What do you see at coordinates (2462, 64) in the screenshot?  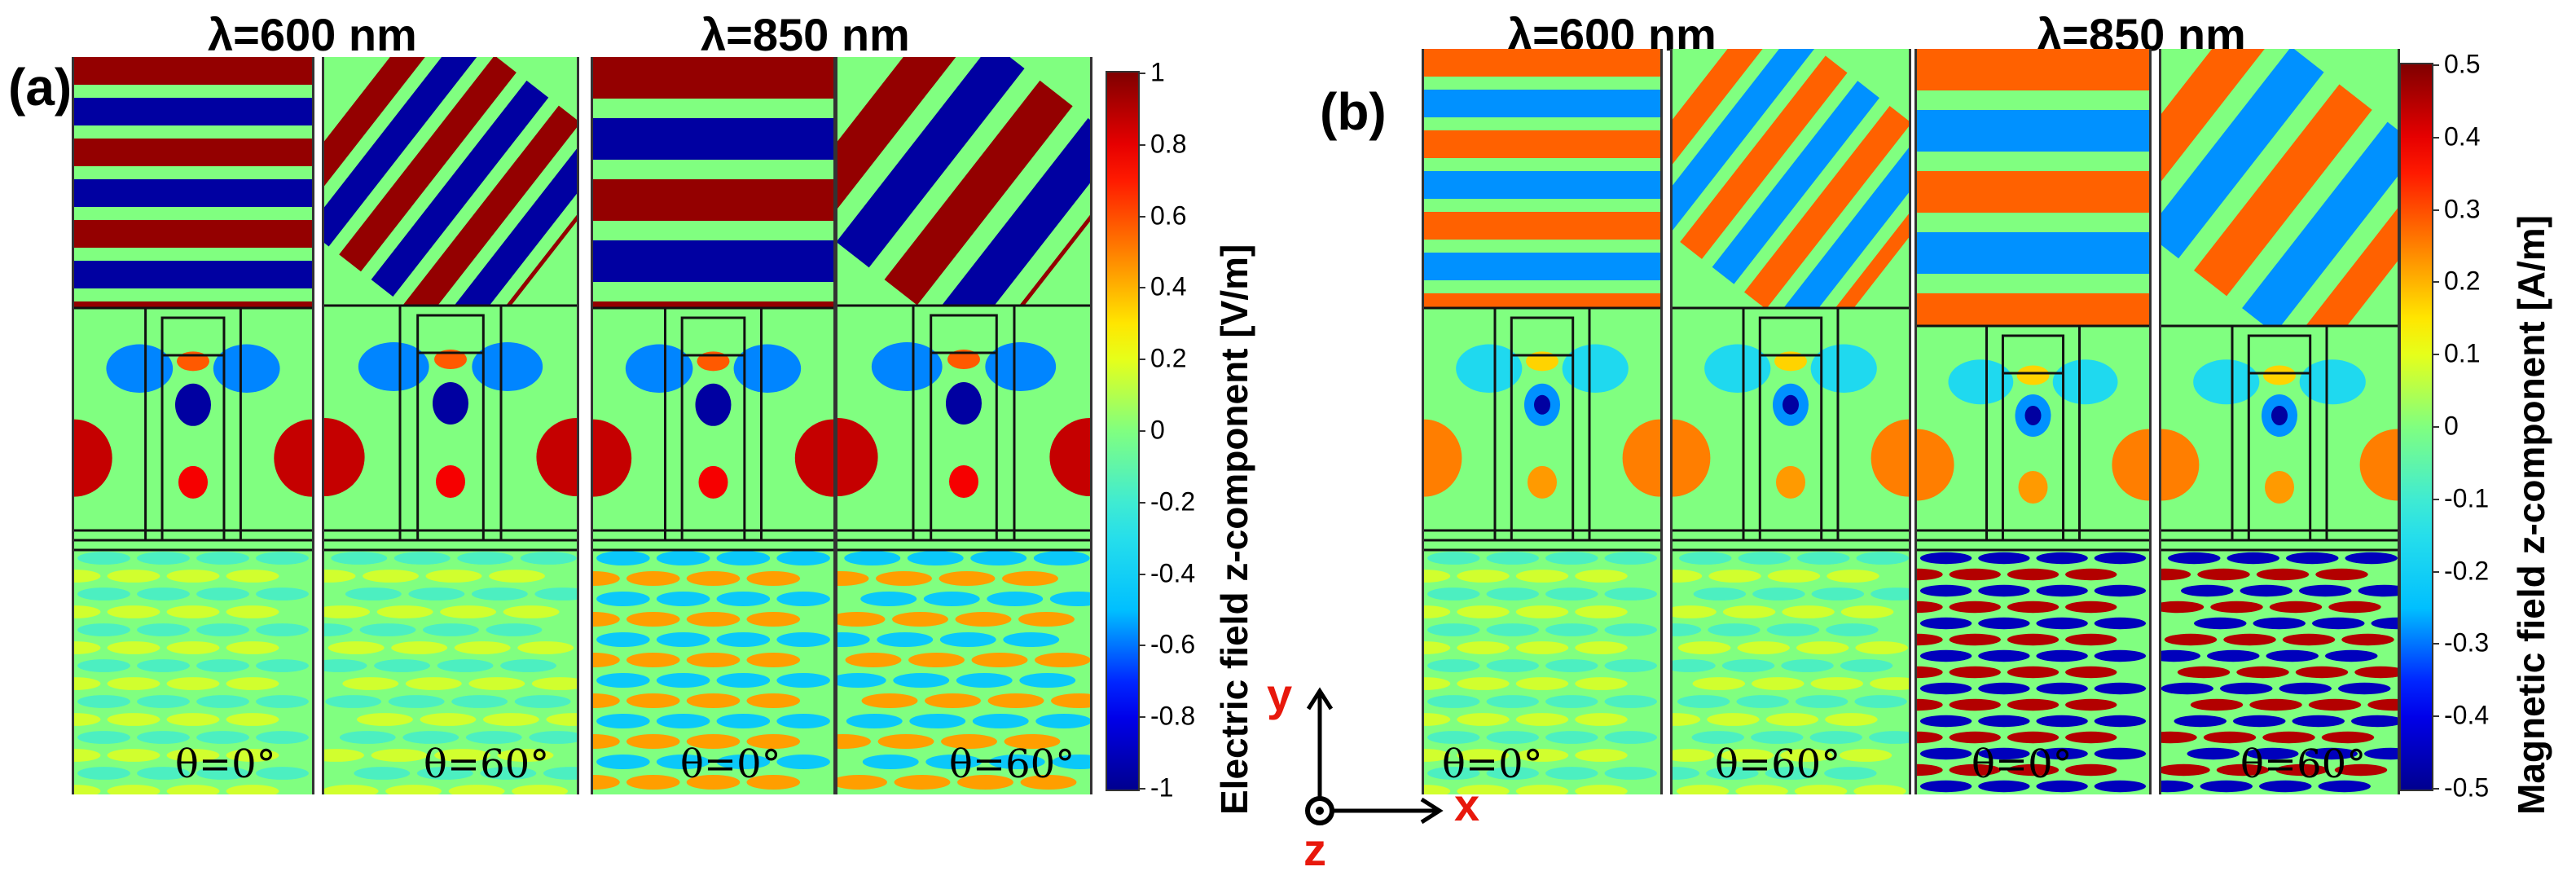 I see `colorbar-tick-label: 0.5` at bounding box center [2462, 64].